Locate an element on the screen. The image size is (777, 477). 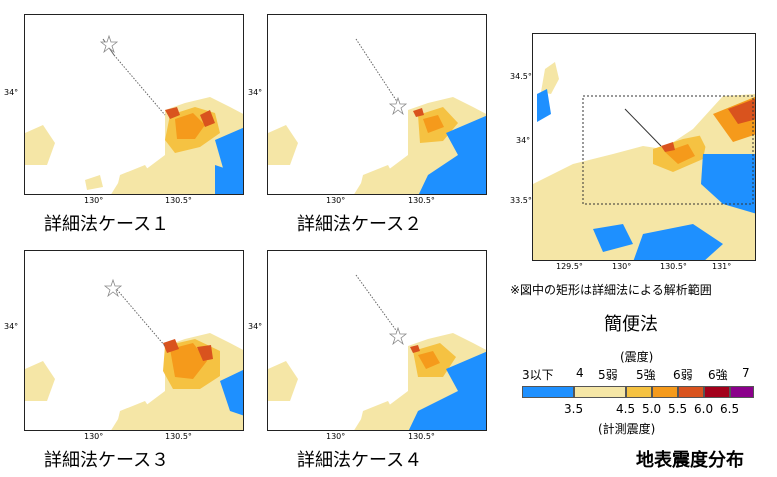
legend-swatch-6-upper is located at coordinates (717, 392).